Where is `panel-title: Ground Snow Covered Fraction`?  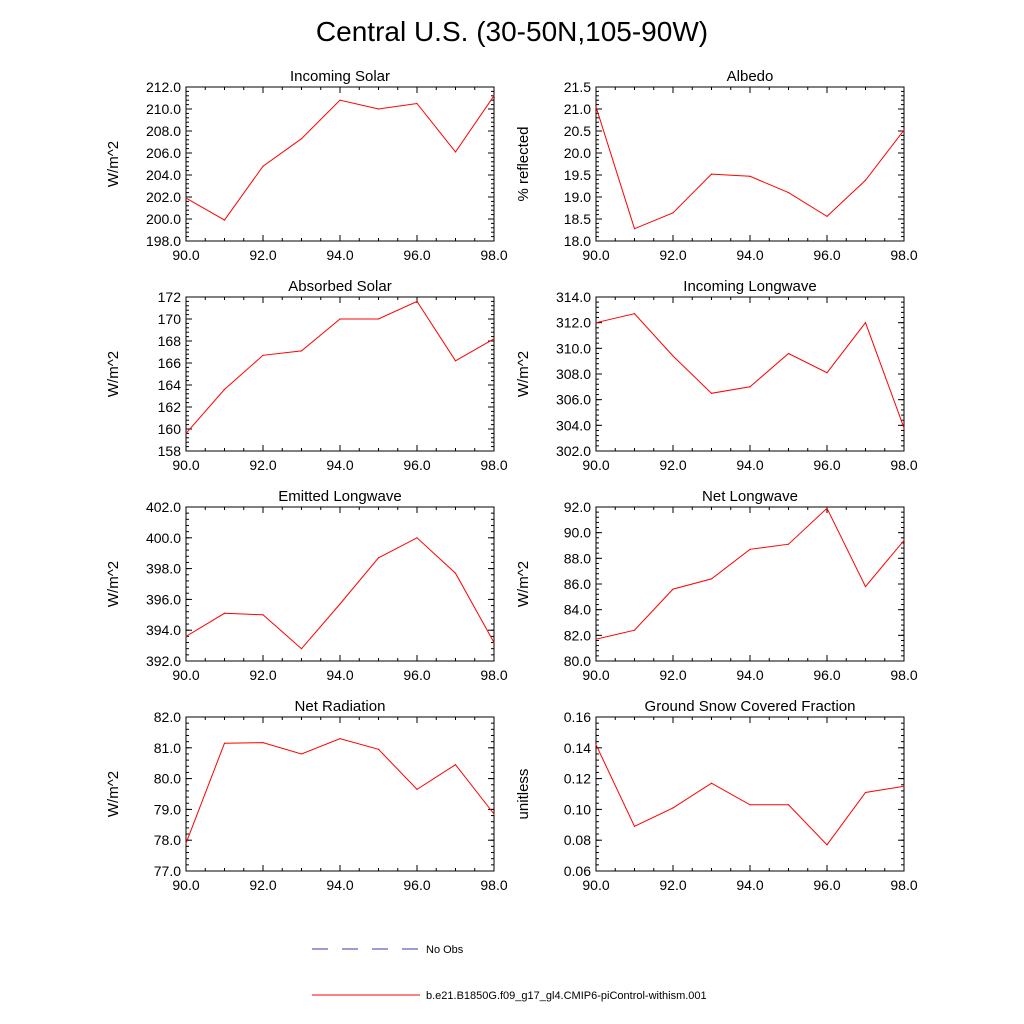 panel-title: Ground Snow Covered Fraction is located at coordinates (750, 706).